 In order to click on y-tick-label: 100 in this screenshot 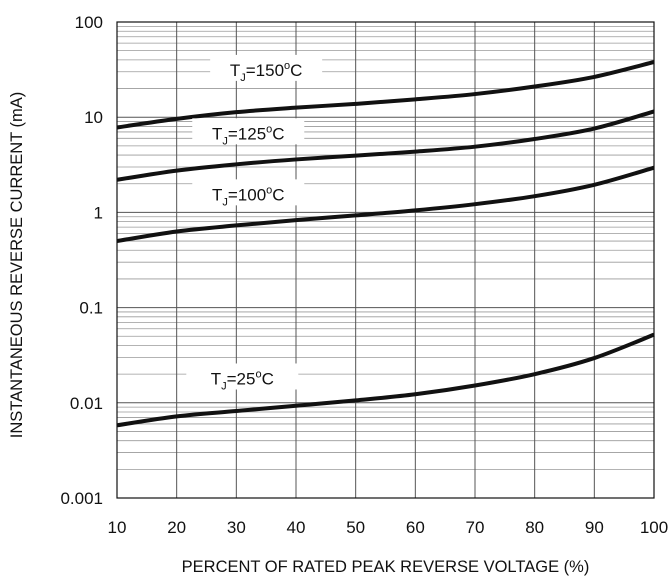, I will do `click(89, 22)`.